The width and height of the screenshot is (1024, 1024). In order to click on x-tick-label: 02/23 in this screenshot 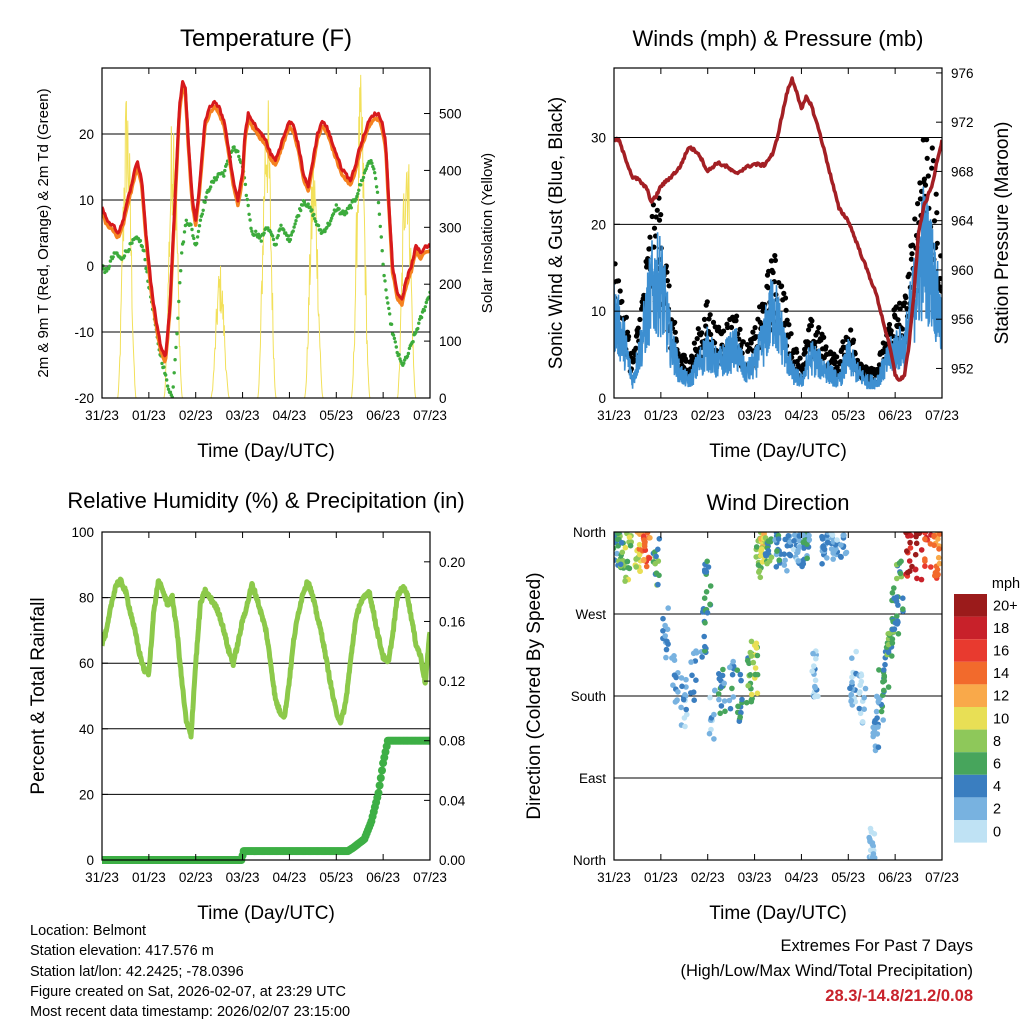, I will do `click(196, 415)`.